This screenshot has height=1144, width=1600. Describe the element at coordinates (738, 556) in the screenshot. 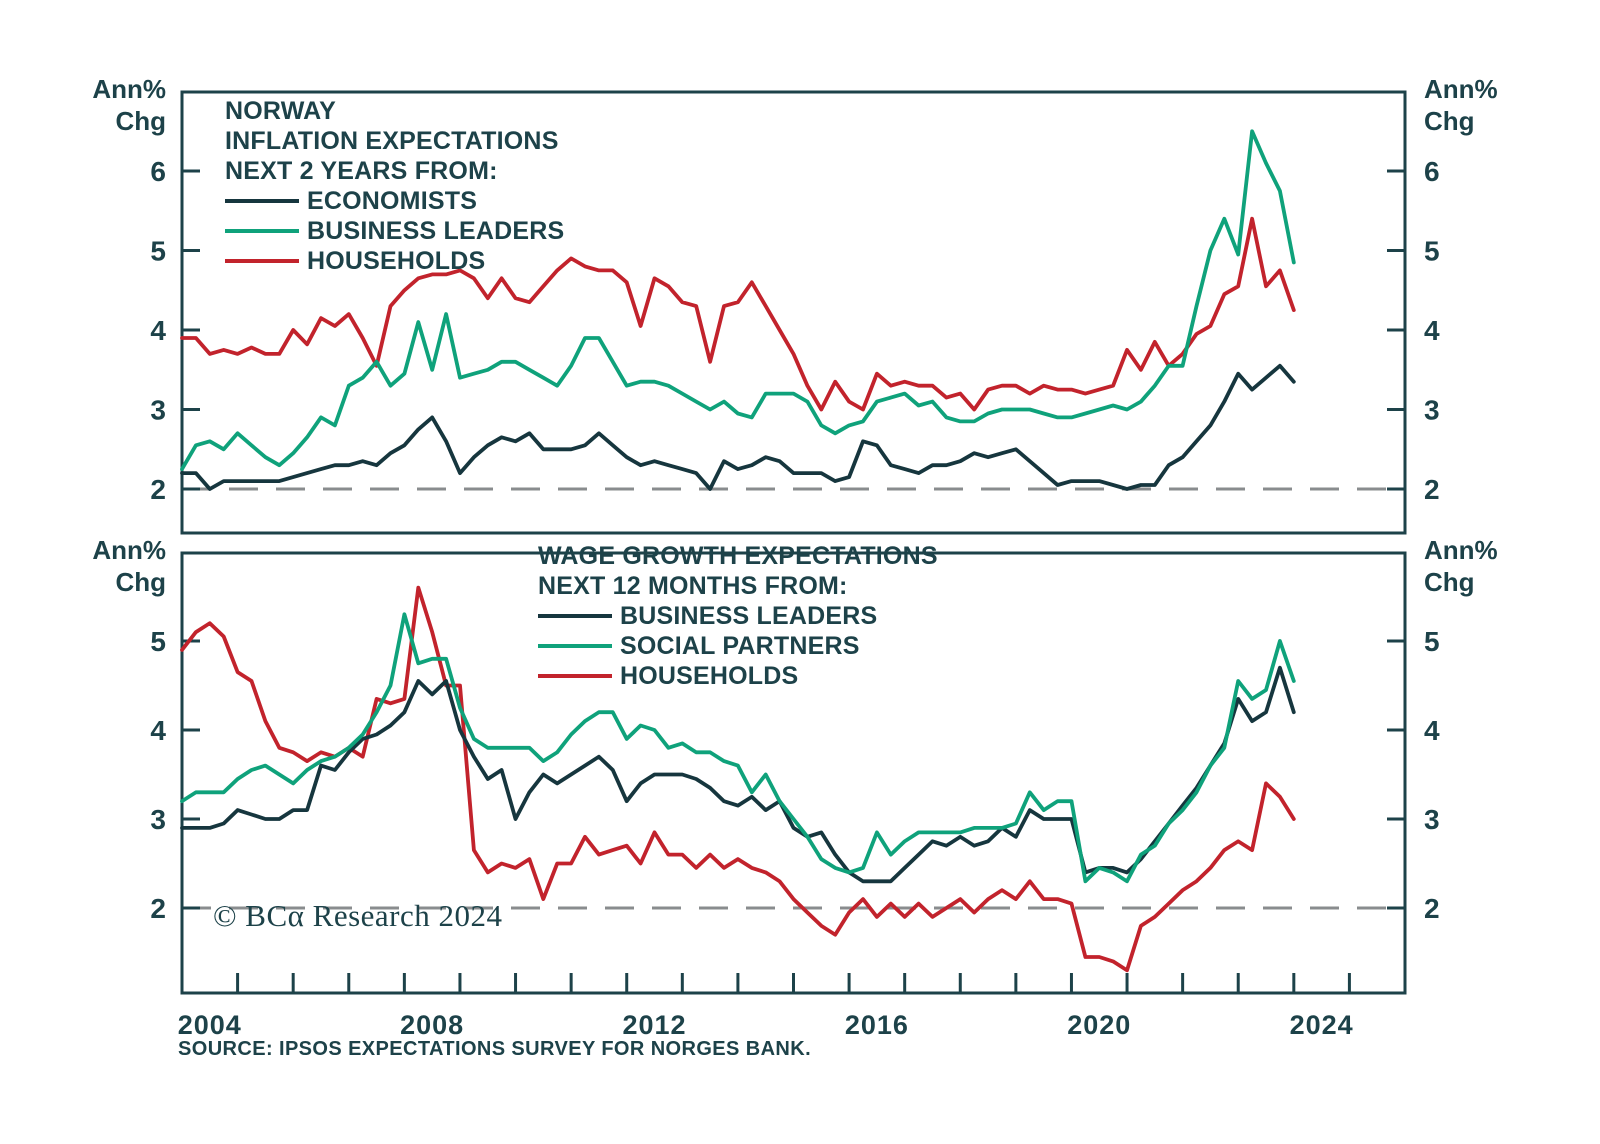

I see `legend-title-line: WAGE GROWTH EXPECTATIONS` at that location.